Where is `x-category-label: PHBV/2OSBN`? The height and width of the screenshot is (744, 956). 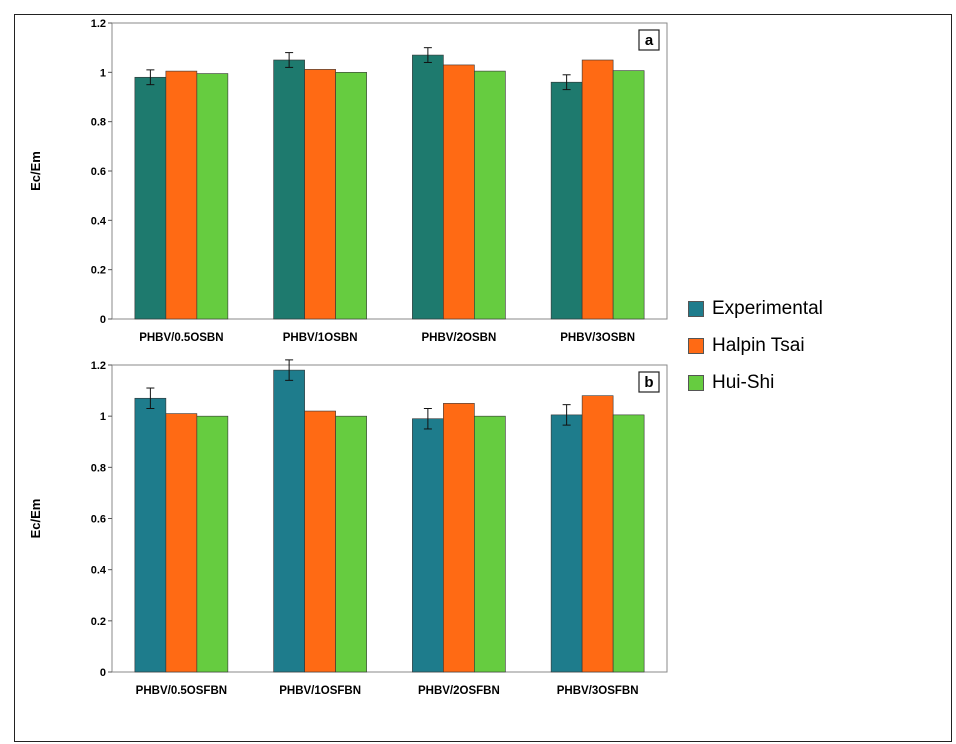 x-category-label: PHBV/2OSBN is located at coordinates (458, 338).